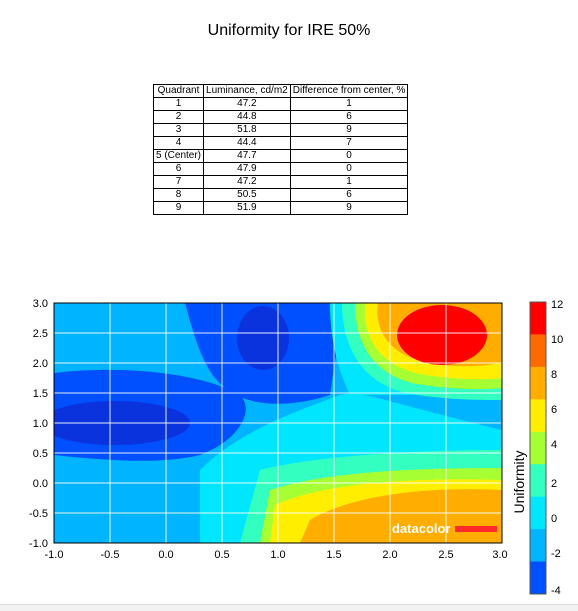  I want to click on colorbar-tick-label: 10, so click(557, 340).